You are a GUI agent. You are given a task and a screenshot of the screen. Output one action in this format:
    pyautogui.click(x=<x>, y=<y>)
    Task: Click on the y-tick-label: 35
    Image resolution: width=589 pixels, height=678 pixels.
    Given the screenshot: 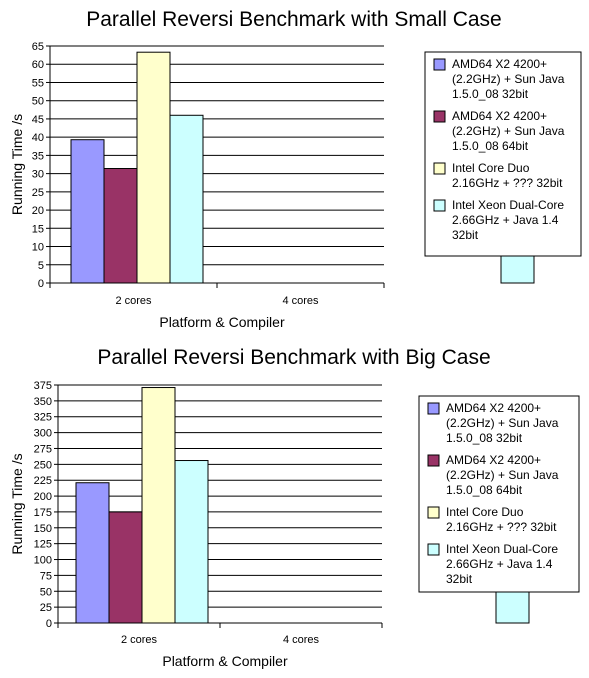 What is the action you would take?
    pyautogui.click(x=38, y=156)
    